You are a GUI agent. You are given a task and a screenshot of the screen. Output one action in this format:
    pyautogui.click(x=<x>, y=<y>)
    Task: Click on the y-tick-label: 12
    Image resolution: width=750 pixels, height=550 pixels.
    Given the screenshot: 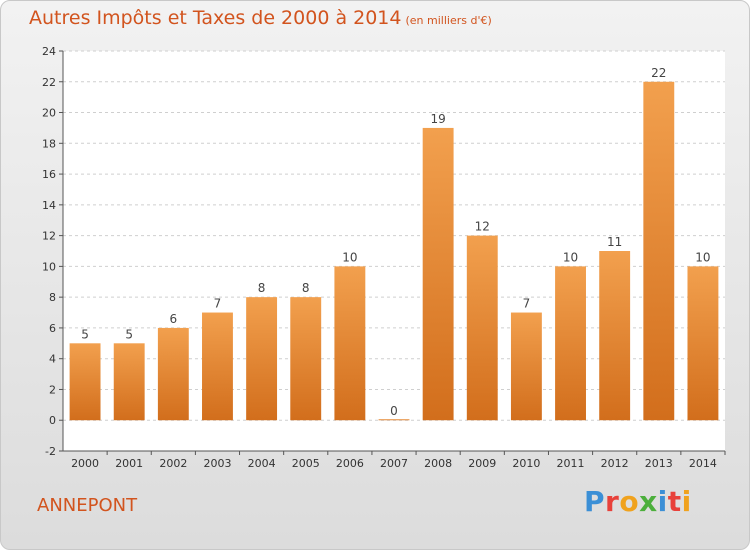 What is the action you would take?
    pyautogui.click(x=49, y=236)
    